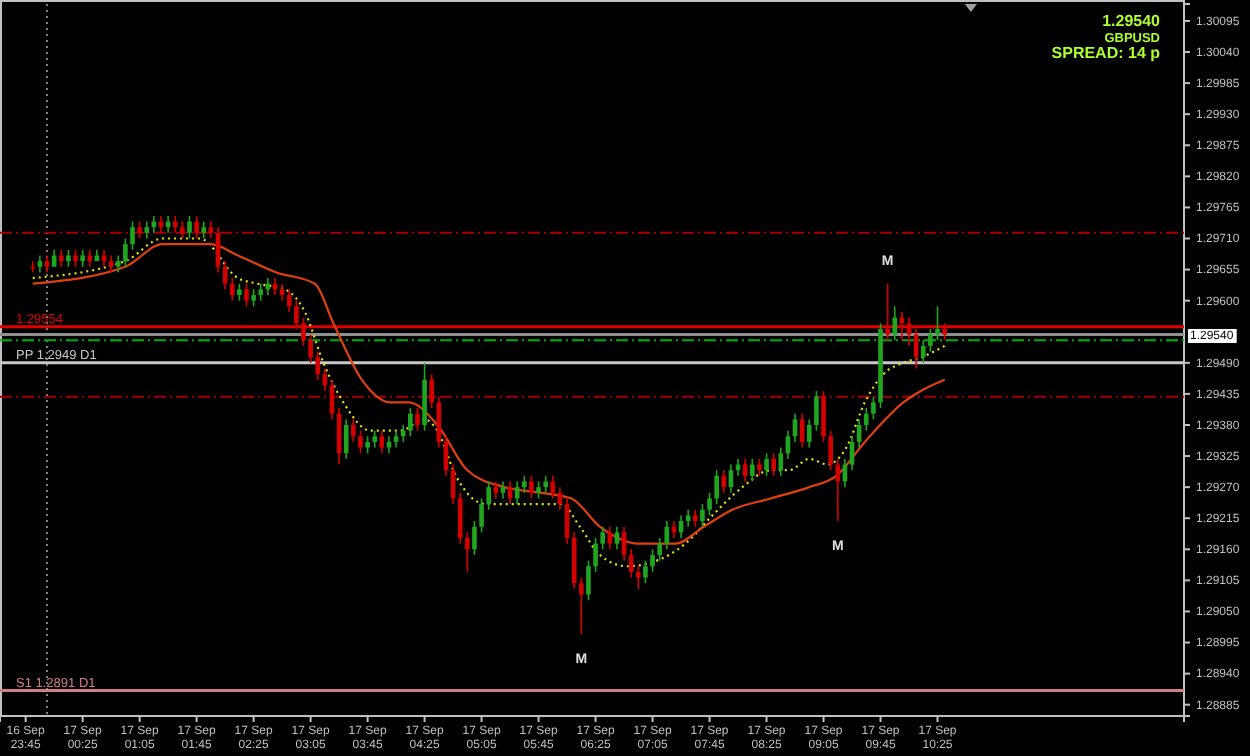 The width and height of the screenshot is (1250, 756). I want to click on annotation: SPREAD: 14 p, so click(1106, 53).